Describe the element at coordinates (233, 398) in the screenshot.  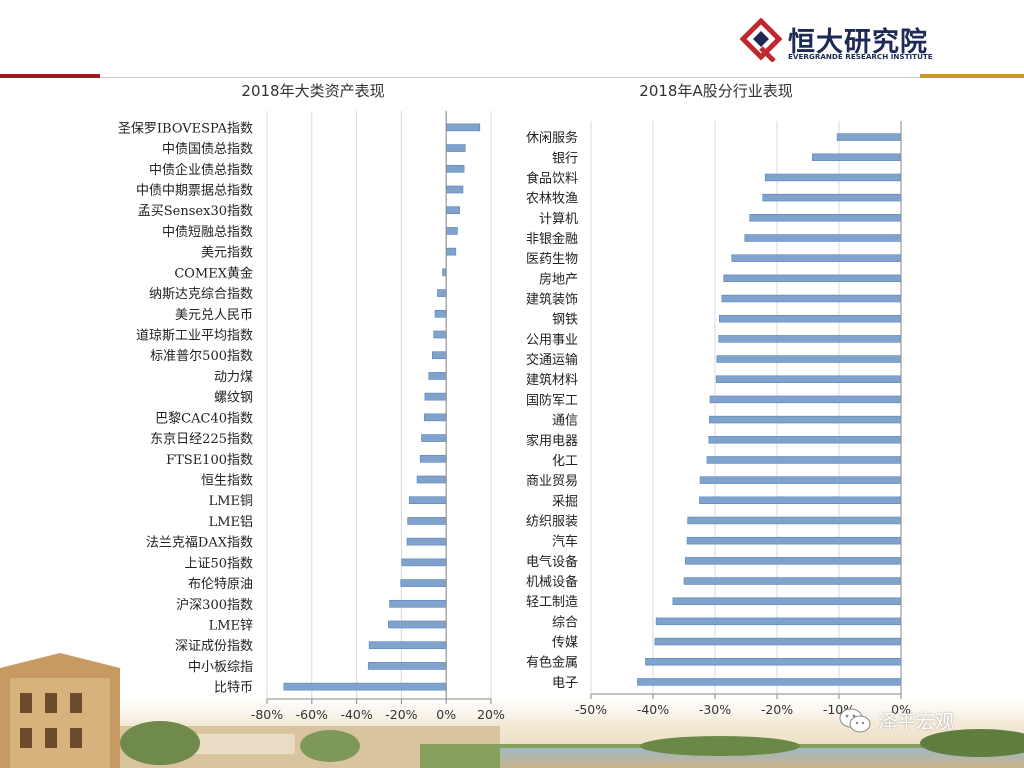
I see `category-label: 螺纹钢` at that location.